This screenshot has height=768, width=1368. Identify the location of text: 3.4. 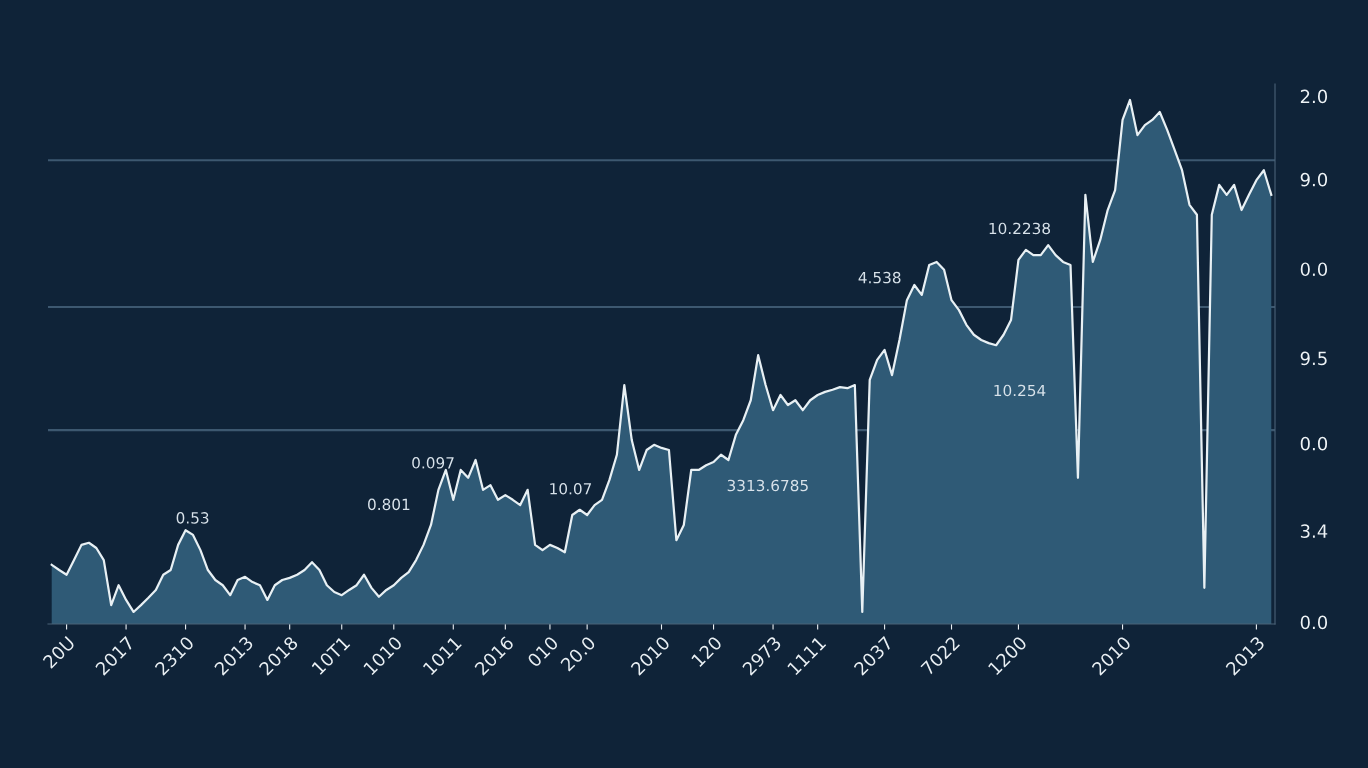
(1314, 531).